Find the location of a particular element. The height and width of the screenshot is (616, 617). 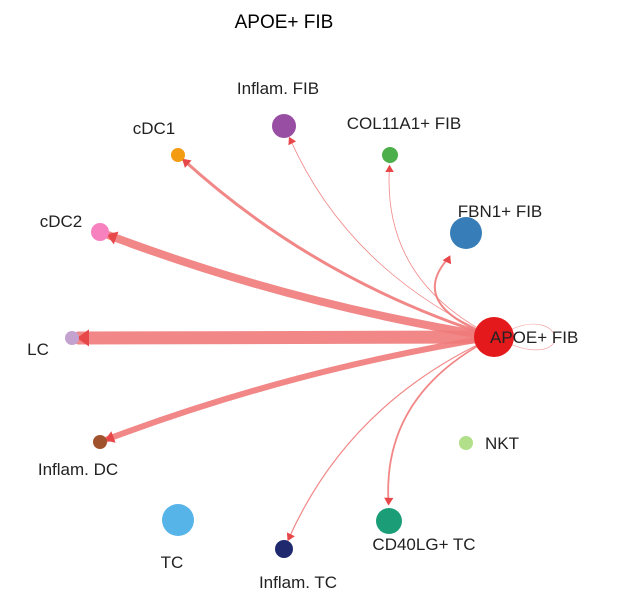

edge-inflam_tc is located at coordinates (391, 438).